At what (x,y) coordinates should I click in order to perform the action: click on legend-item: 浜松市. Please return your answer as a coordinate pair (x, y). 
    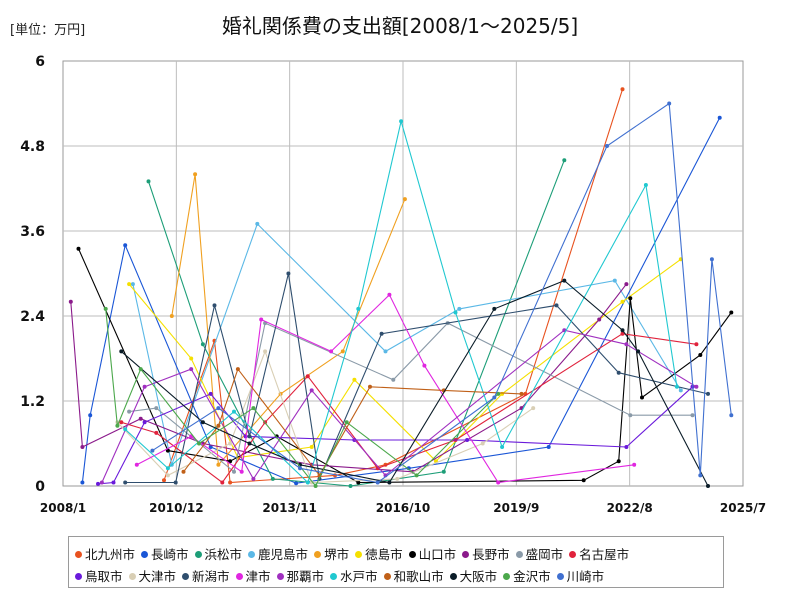
    Looking at the image, I should click on (218, 553).